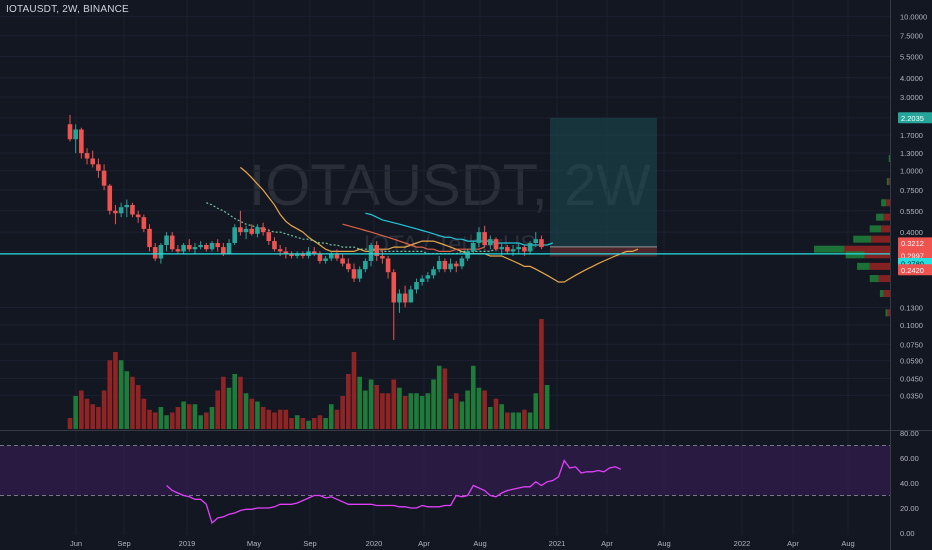  Describe the element at coordinates (912, 118) in the screenshot. I see `price-tag-label: 2.2035` at that location.